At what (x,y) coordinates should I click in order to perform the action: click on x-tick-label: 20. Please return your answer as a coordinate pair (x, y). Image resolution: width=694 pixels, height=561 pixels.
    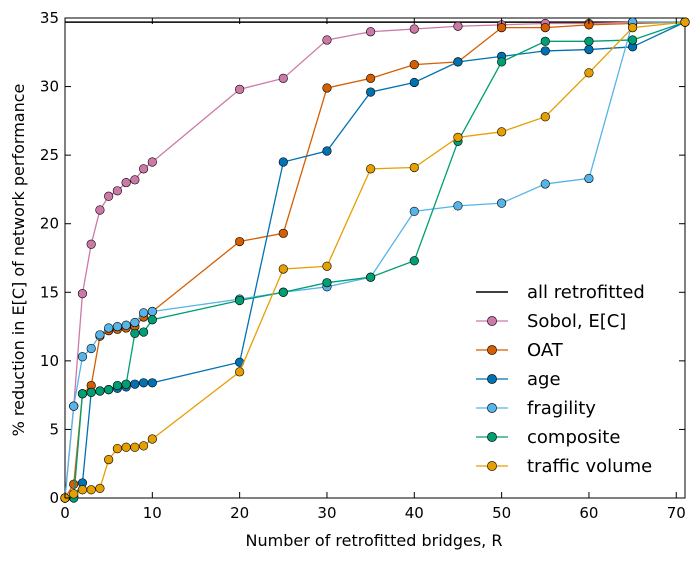
    Looking at the image, I should click on (239, 513).